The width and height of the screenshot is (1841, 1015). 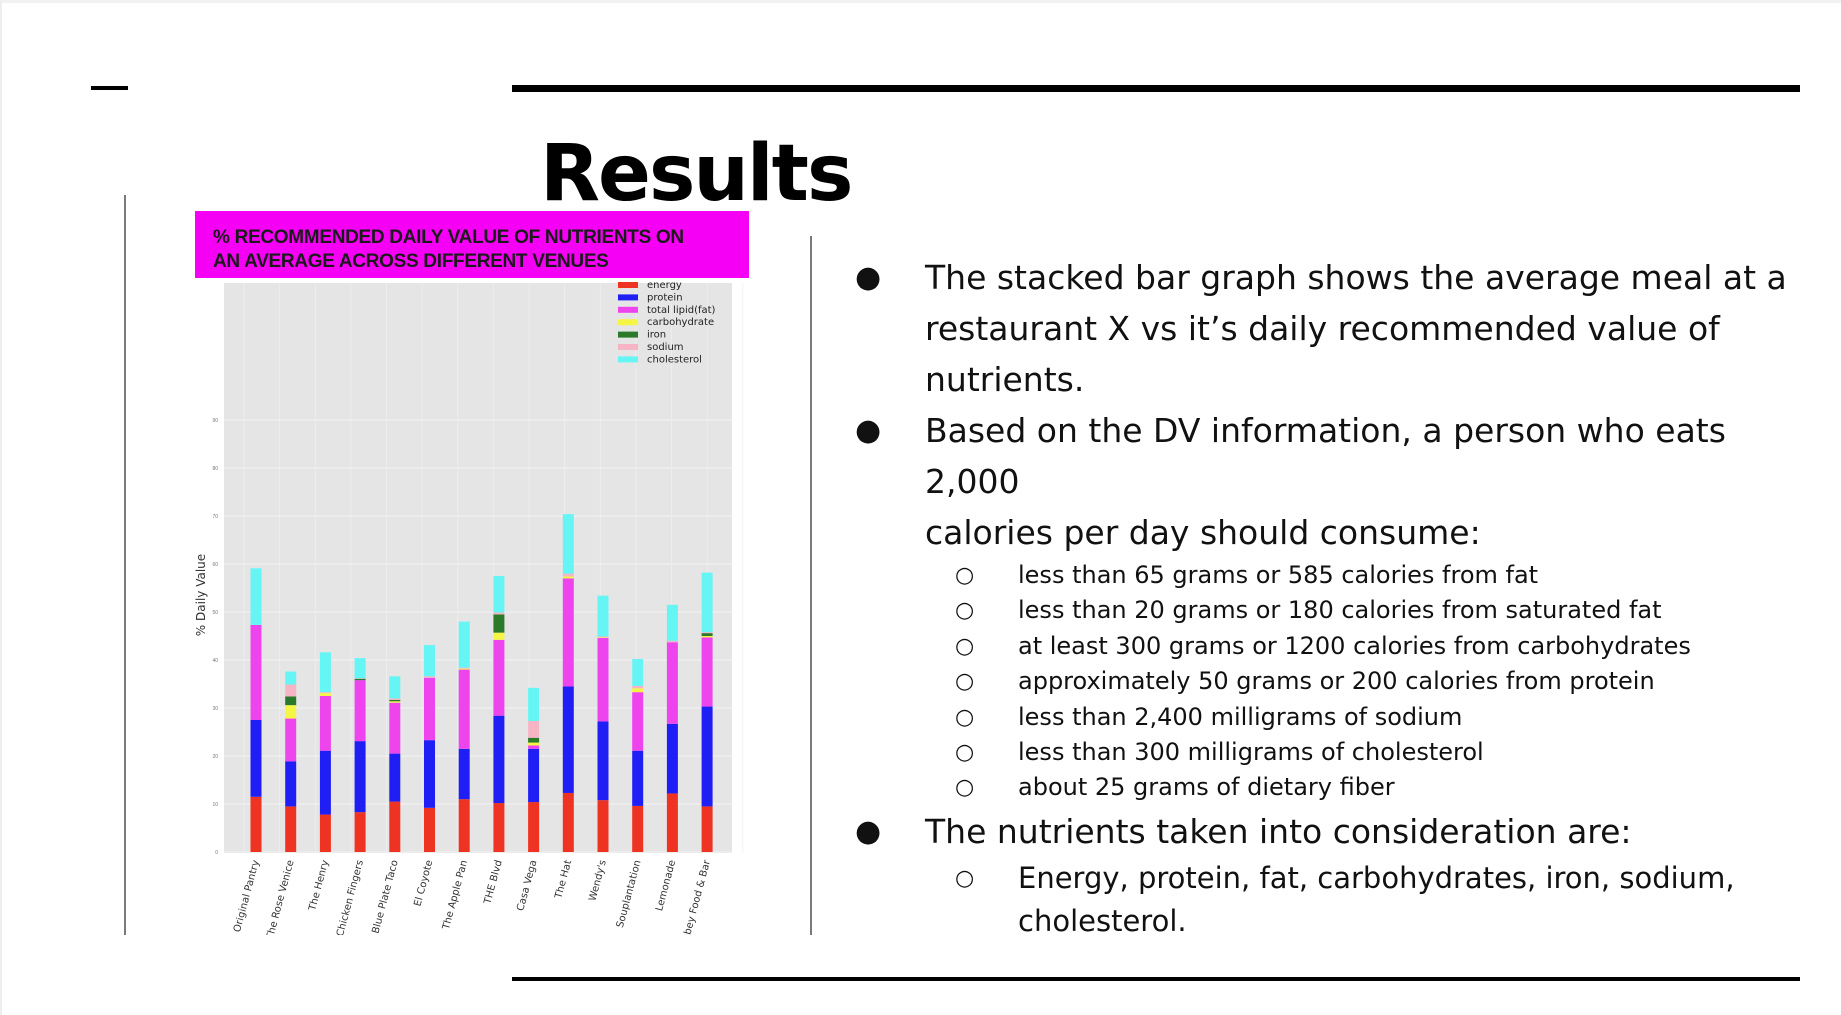 I want to click on x-tick-label: The Henry, so click(x=319, y=886).